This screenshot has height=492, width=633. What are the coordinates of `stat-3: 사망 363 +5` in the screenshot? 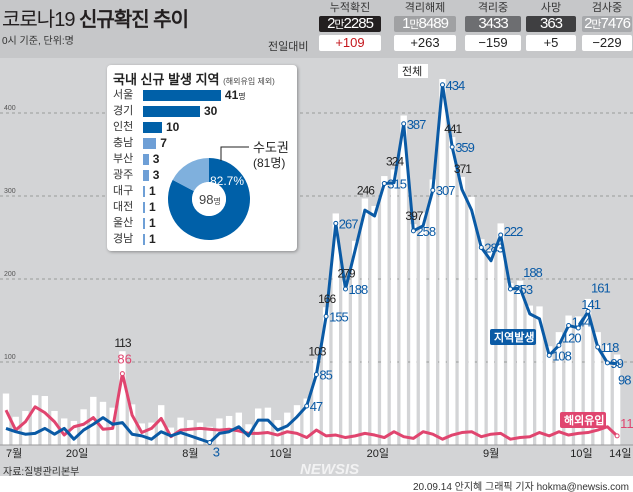 It's located at (551, 25).